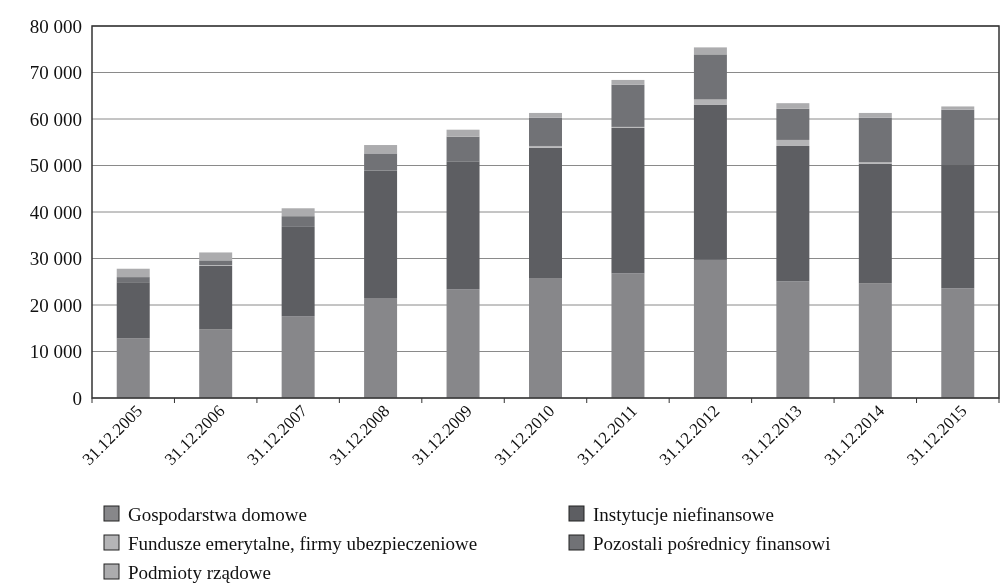 This screenshot has height=586, width=1003. What do you see at coordinates (55, 73) in the screenshot?
I see `y-tick-label: 70 000` at bounding box center [55, 73].